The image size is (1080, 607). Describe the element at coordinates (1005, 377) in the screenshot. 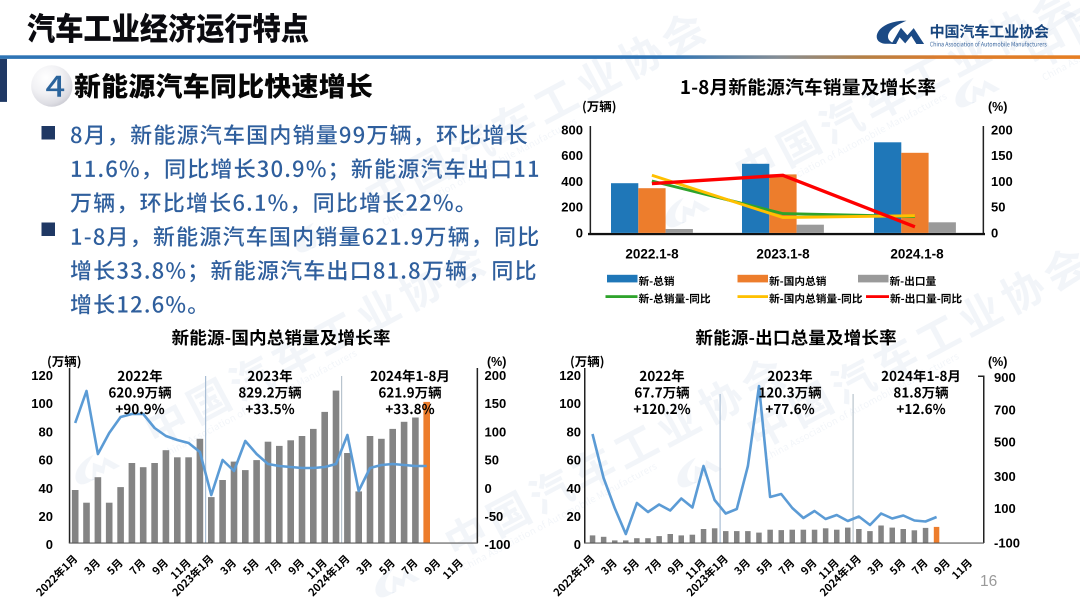

I see `svg-text: 900` at that location.